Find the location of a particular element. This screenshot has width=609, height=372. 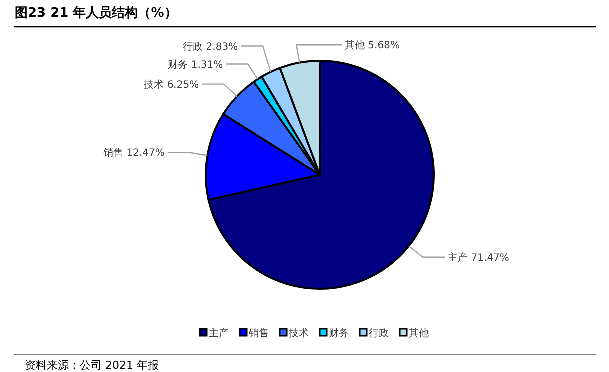

legend-label: 其他 is located at coordinates (419, 334).